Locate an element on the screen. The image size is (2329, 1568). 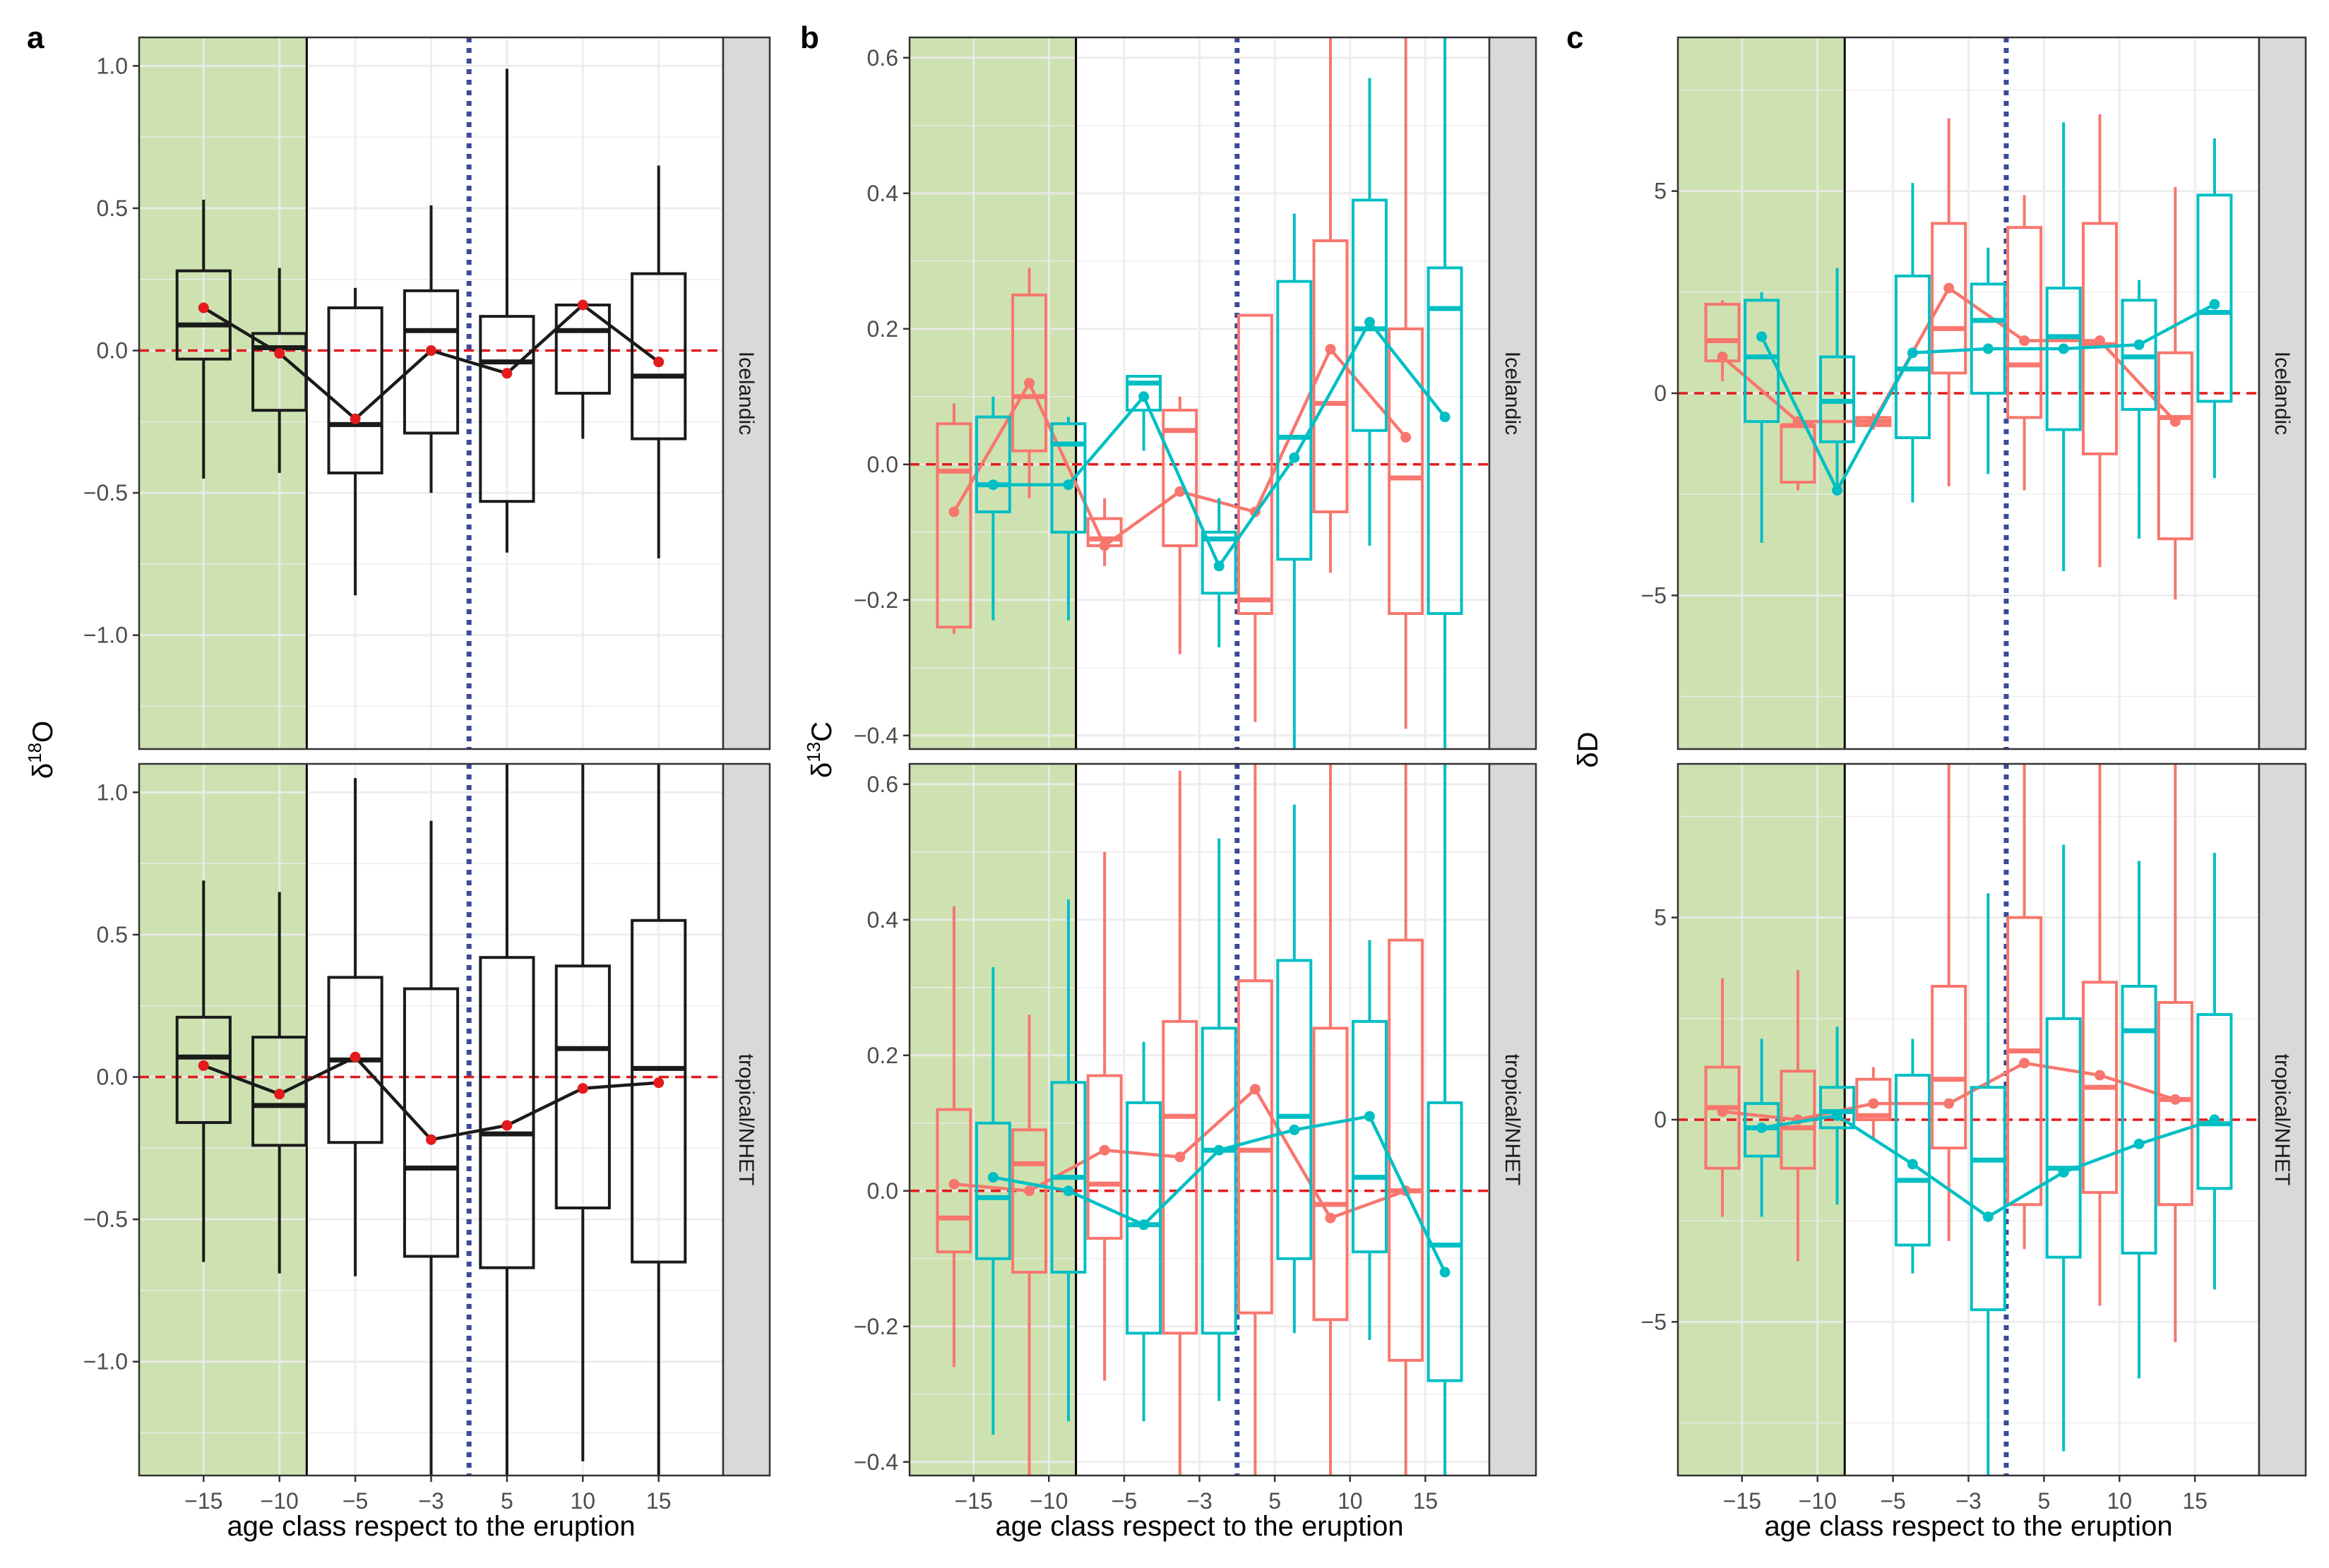
y-axis-label-tail: C is located at coordinates (822, 732).